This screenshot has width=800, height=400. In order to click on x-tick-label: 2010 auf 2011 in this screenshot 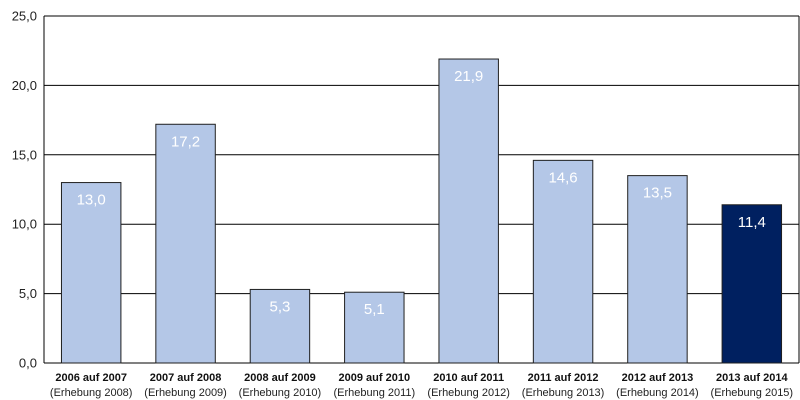, I will do `click(468, 378)`.